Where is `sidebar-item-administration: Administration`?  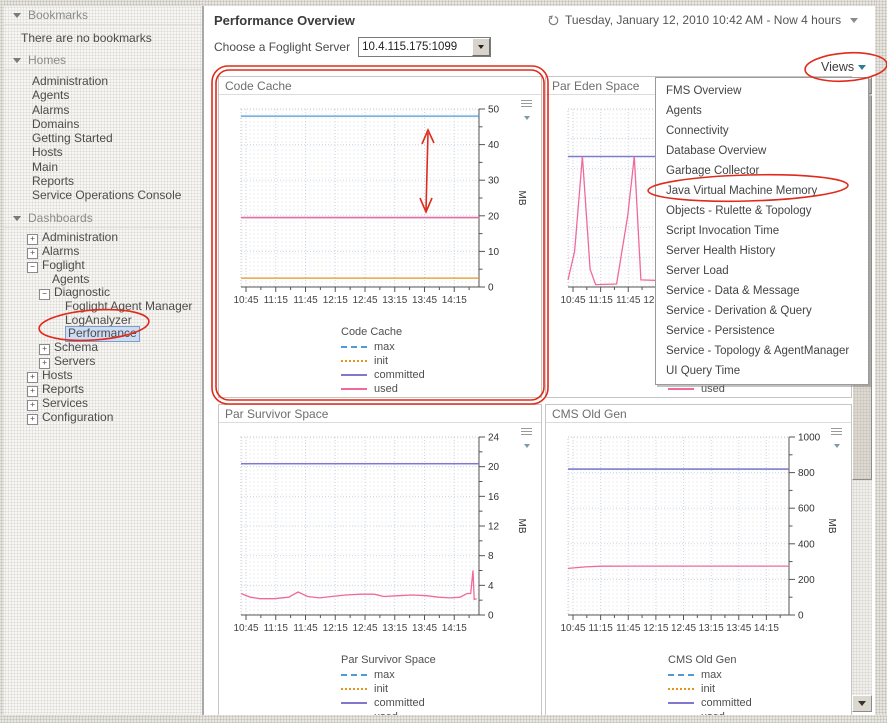 sidebar-item-administration: Administration is located at coordinates (70, 81).